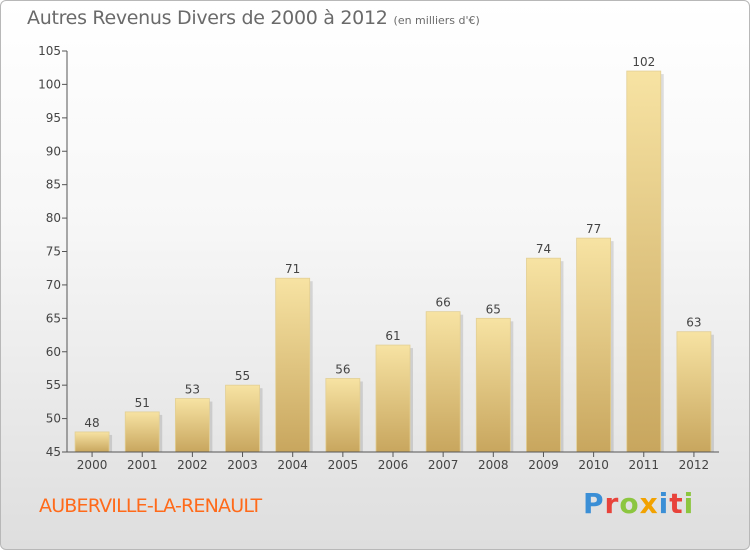 Image resolution: width=750 pixels, height=550 pixels. I want to click on y-tick-label: 55, so click(53, 385).